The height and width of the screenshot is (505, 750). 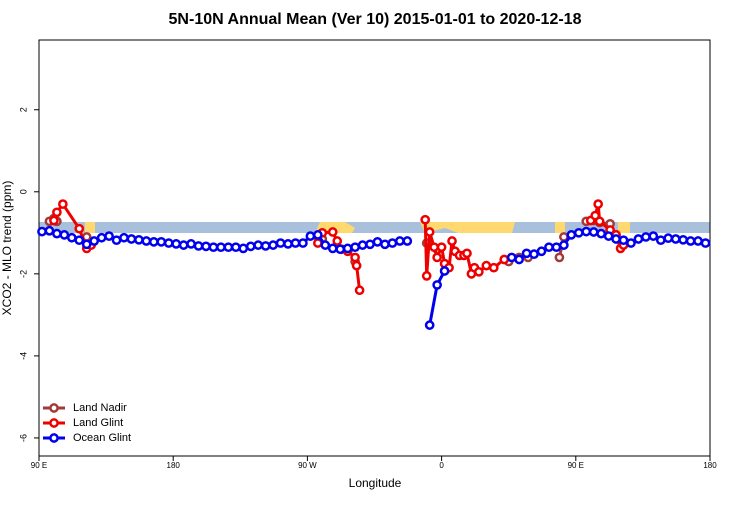 I want to click on x-axis-label: Longitude, so click(x=375, y=483).